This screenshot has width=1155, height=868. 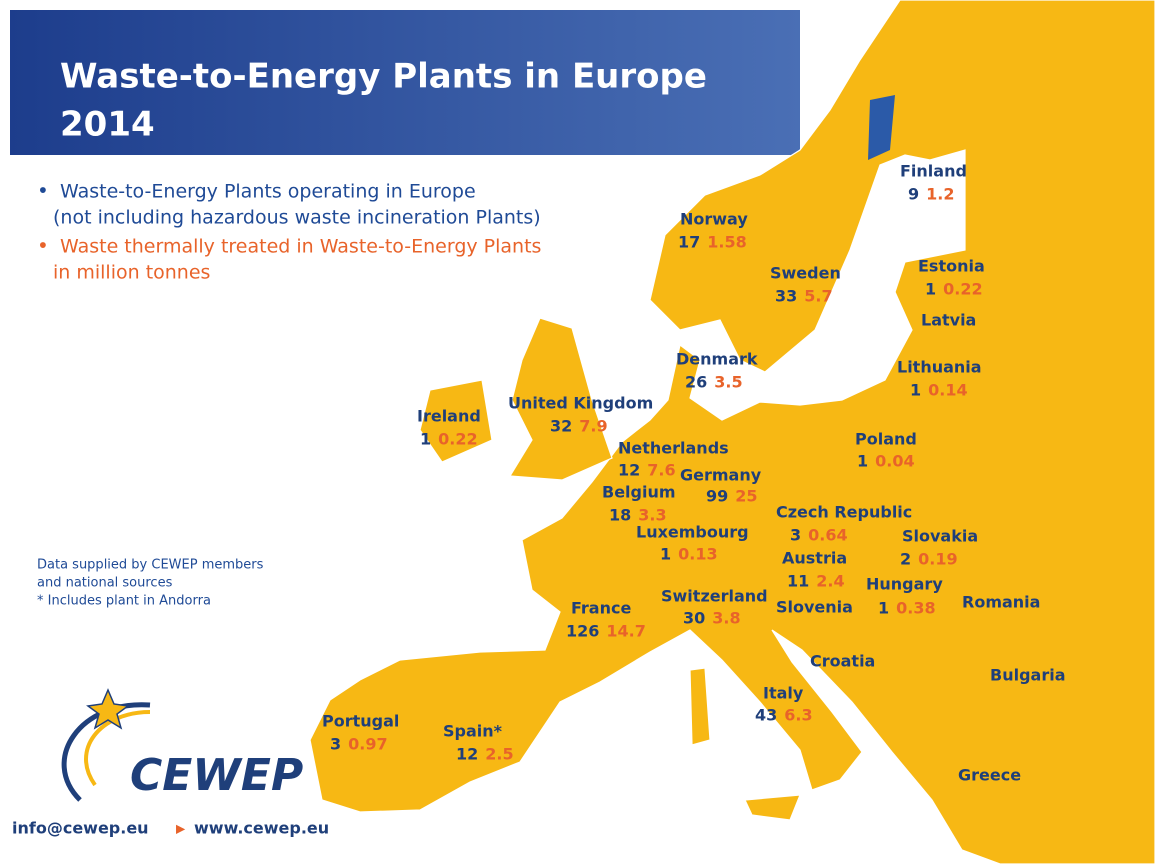 What do you see at coordinates (805, 273) in the screenshot?
I see `country-name: Sweden` at bounding box center [805, 273].